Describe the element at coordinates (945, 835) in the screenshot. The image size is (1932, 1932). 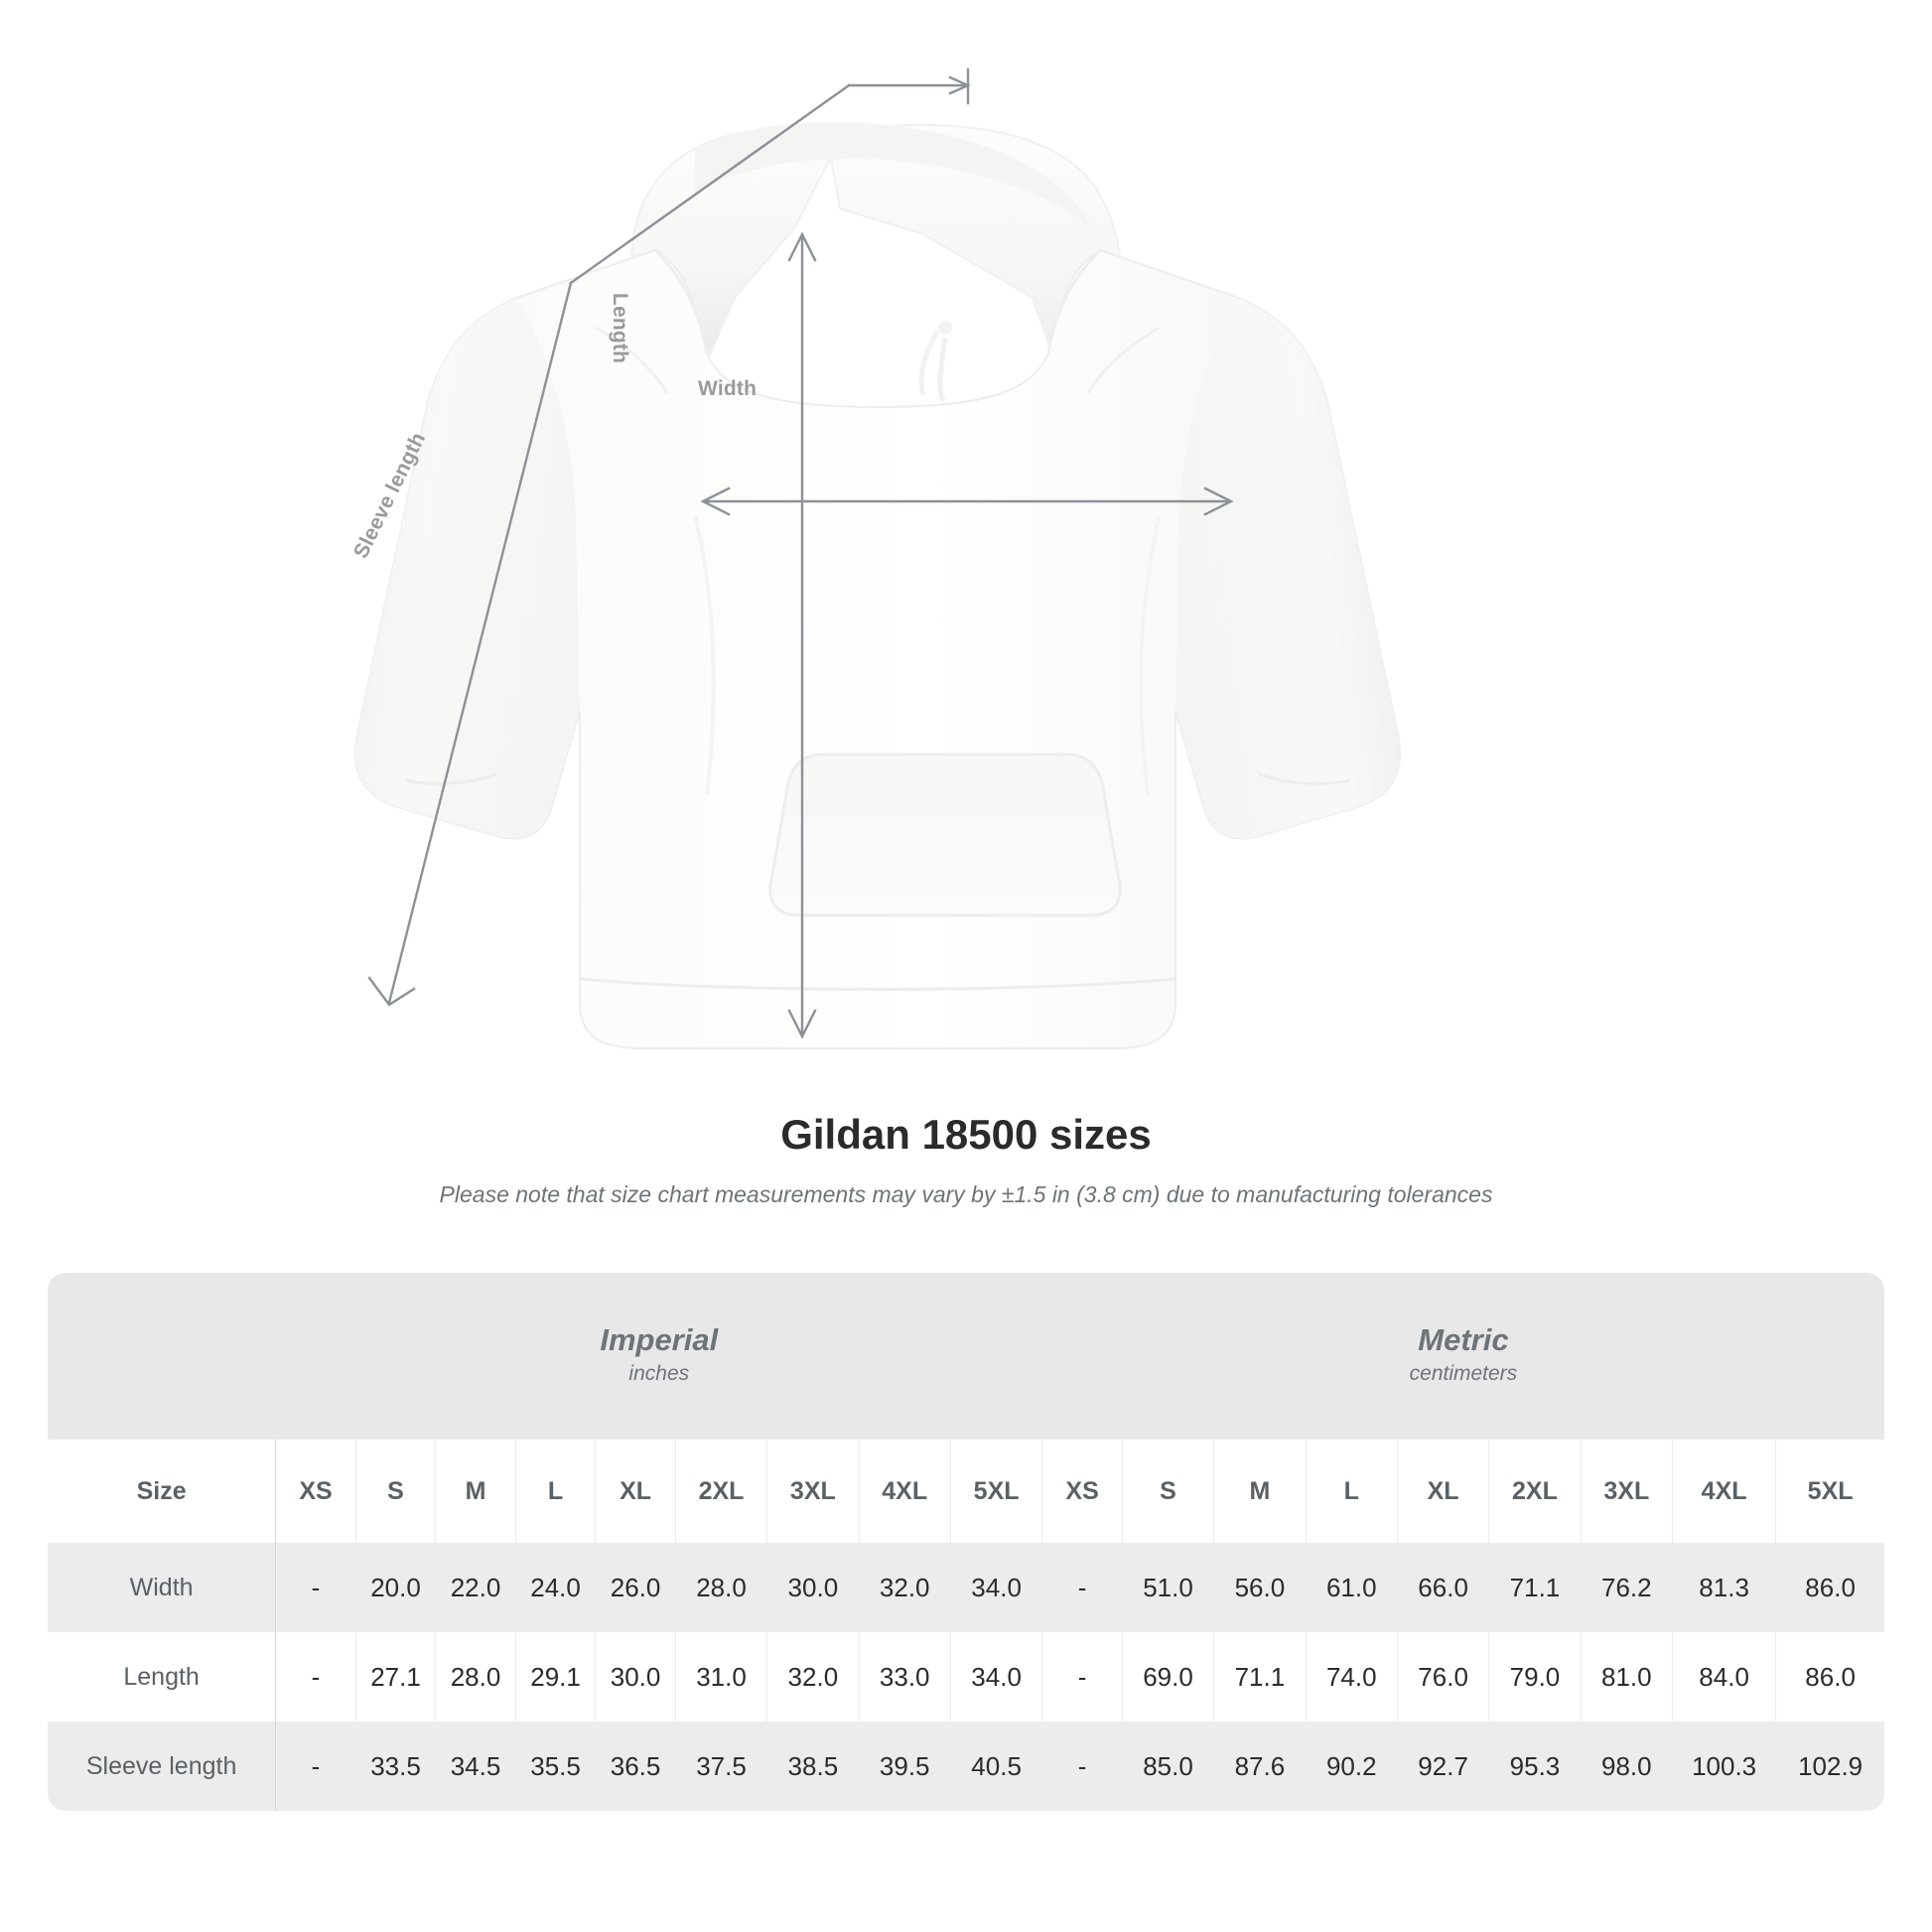
I see `kangaroo-pocket` at that location.